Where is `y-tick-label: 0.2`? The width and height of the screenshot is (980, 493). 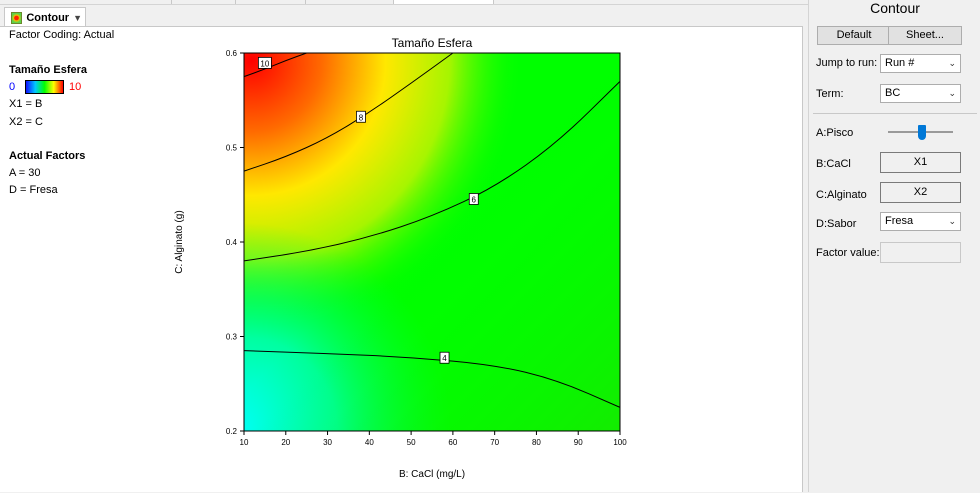 y-tick-label: 0.2 is located at coordinates (232, 431).